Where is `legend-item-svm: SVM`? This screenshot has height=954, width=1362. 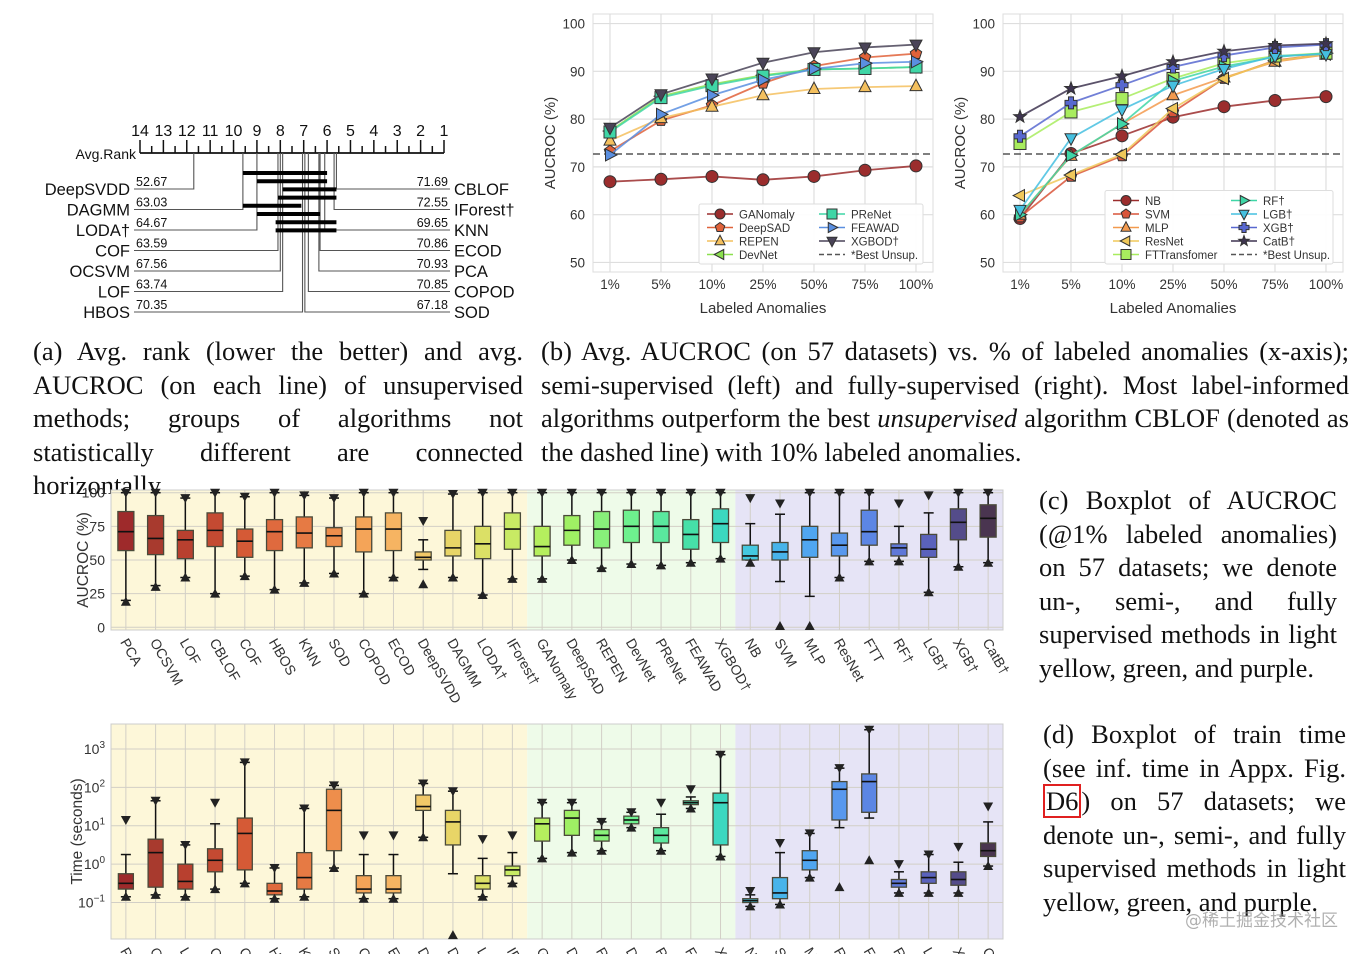
legend-item-svm: SVM is located at coordinates (1141, 215).